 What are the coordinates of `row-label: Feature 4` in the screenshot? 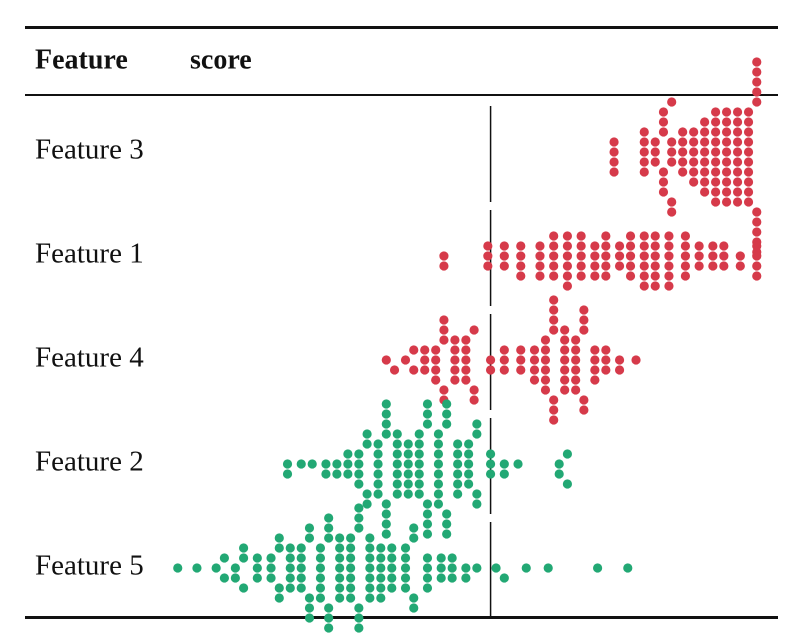 It's located at (89, 358).